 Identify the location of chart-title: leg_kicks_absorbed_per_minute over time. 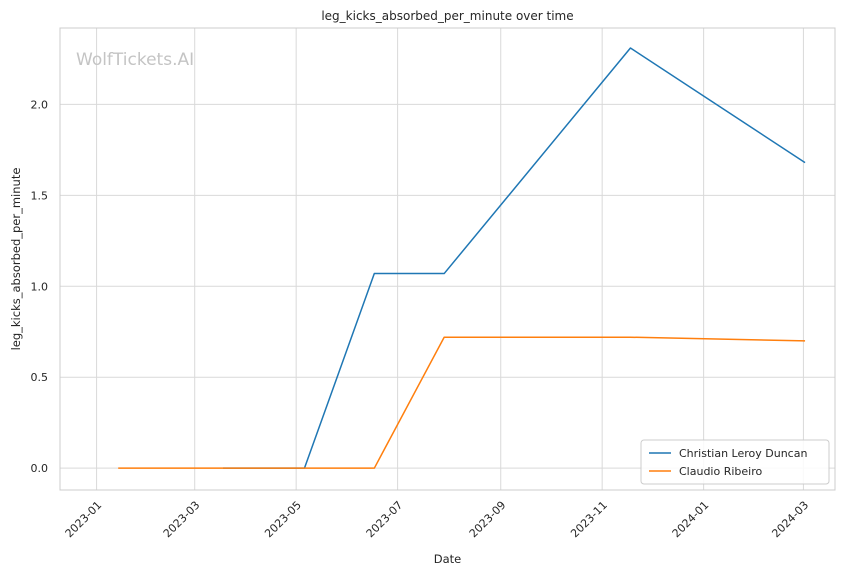
(447, 16).